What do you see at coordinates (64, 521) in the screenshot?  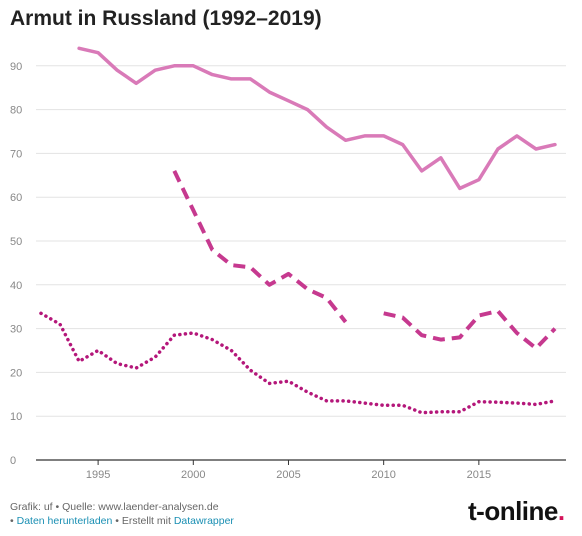 I see `download-data-link: Daten herunterladen` at bounding box center [64, 521].